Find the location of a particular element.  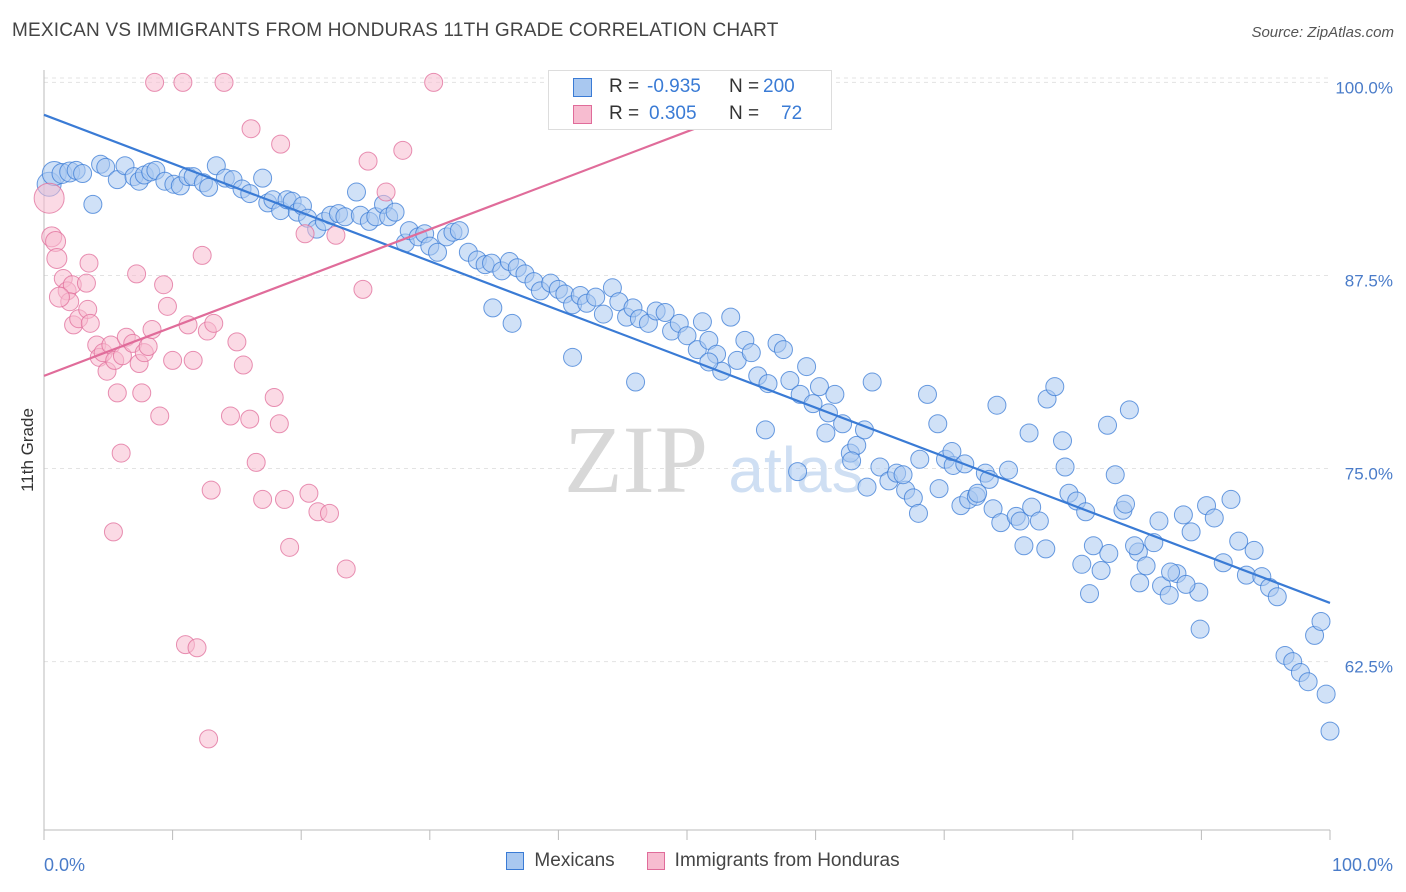

legend-label: Mexicans is located at coordinates (574, 860).